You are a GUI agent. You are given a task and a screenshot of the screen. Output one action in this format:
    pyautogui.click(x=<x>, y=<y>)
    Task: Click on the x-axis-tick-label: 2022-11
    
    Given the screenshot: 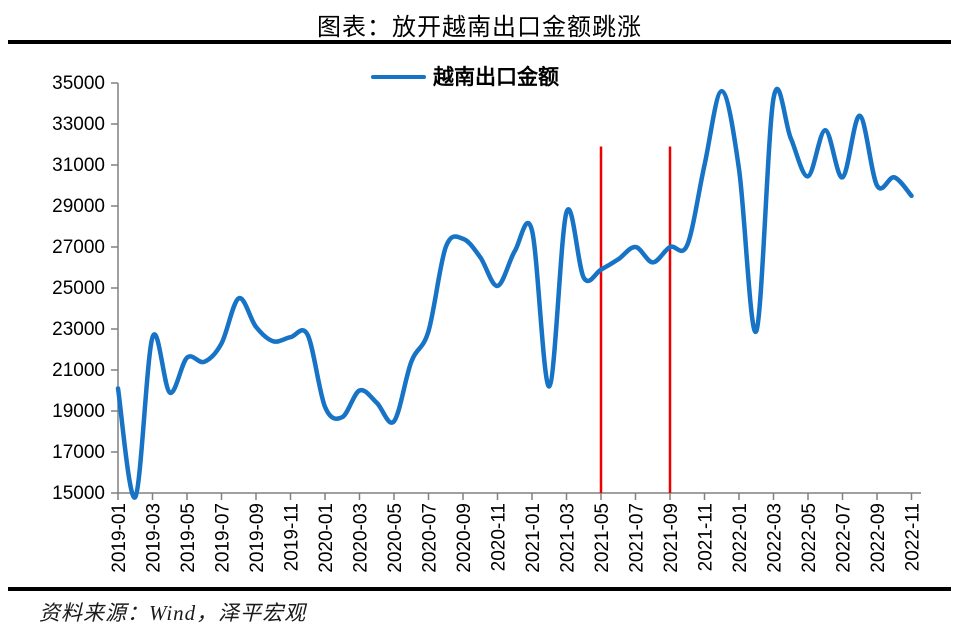 What is the action you would take?
    pyautogui.click(x=913, y=537)
    